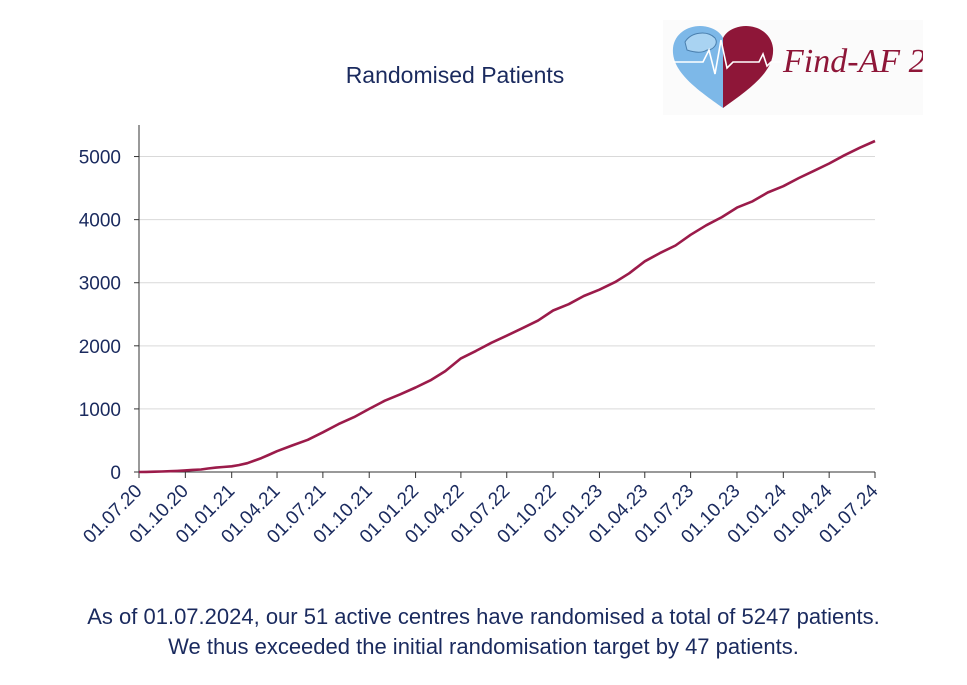 The height and width of the screenshot is (685, 967). I want to click on logo-text: Find-AF 2, so click(852, 61).